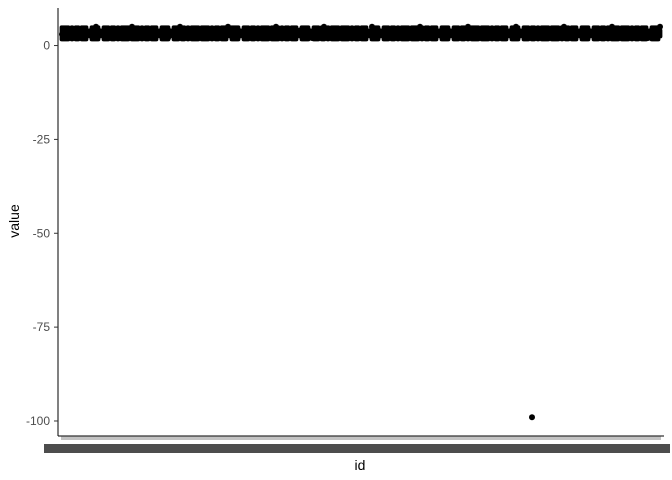  Describe the element at coordinates (42, 233) in the screenshot. I see `y-tick-label: -50` at that location.